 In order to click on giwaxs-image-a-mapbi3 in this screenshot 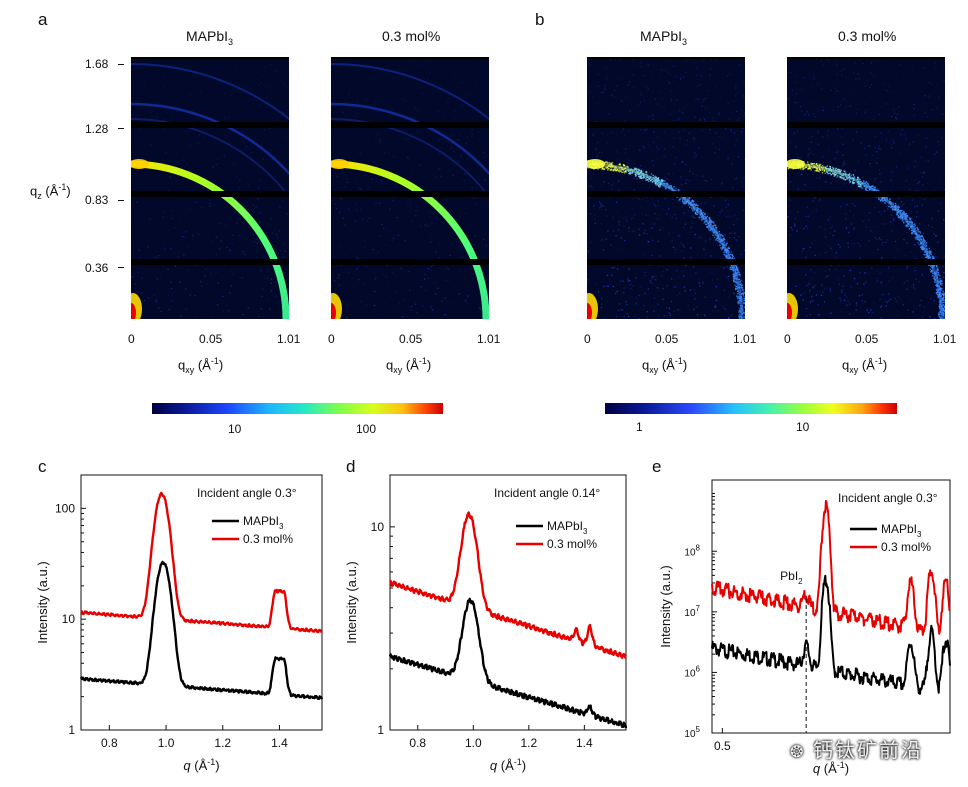, I will do `click(210, 188)`.